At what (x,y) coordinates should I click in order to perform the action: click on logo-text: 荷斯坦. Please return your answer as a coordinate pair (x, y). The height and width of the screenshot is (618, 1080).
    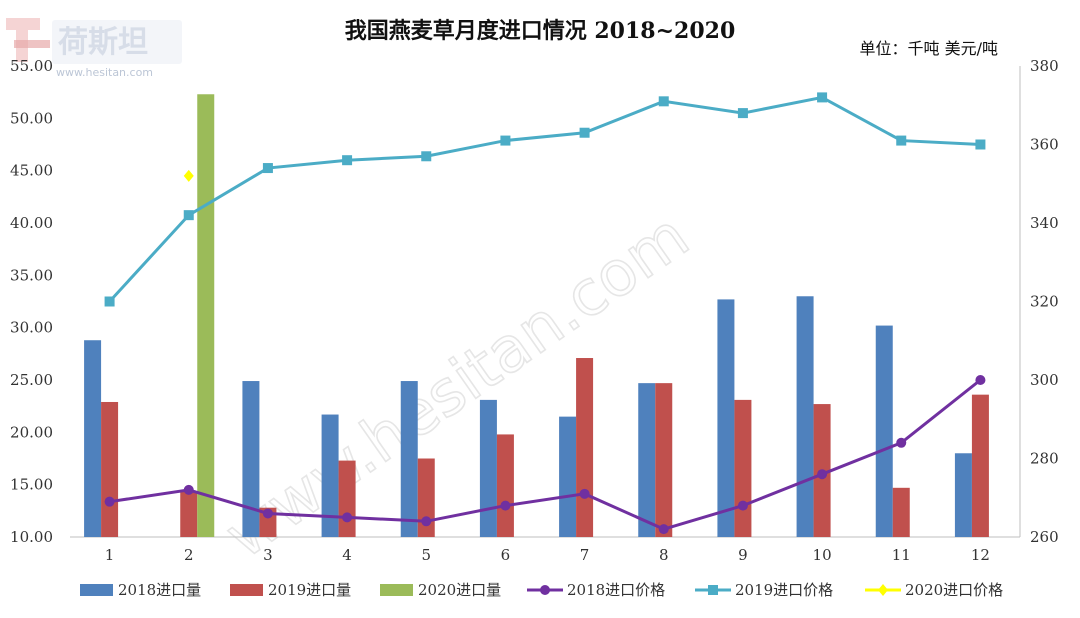
    Looking at the image, I should click on (103, 42).